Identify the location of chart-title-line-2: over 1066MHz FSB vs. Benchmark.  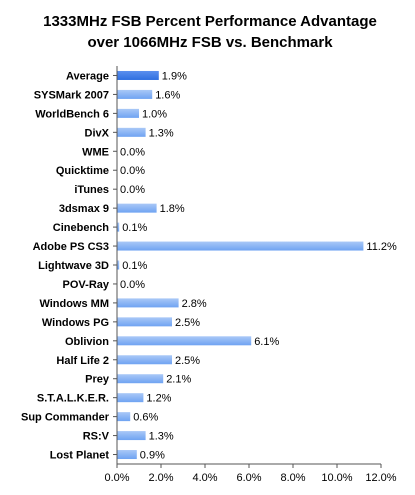
(210, 42).